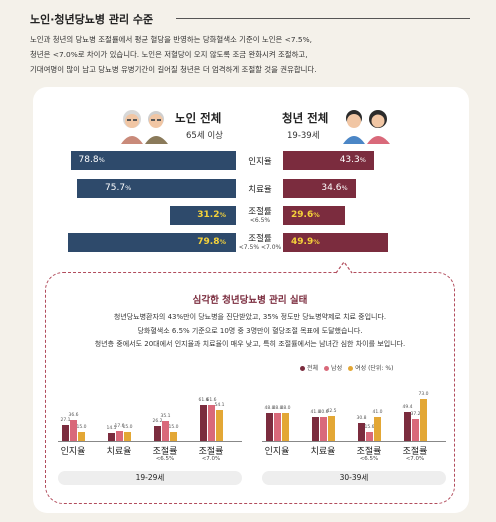 The height and width of the screenshot is (522, 496). What do you see at coordinates (370, 367) in the screenshot?
I see `legend-female: 여성 (단위: %)` at bounding box center [370, 367].